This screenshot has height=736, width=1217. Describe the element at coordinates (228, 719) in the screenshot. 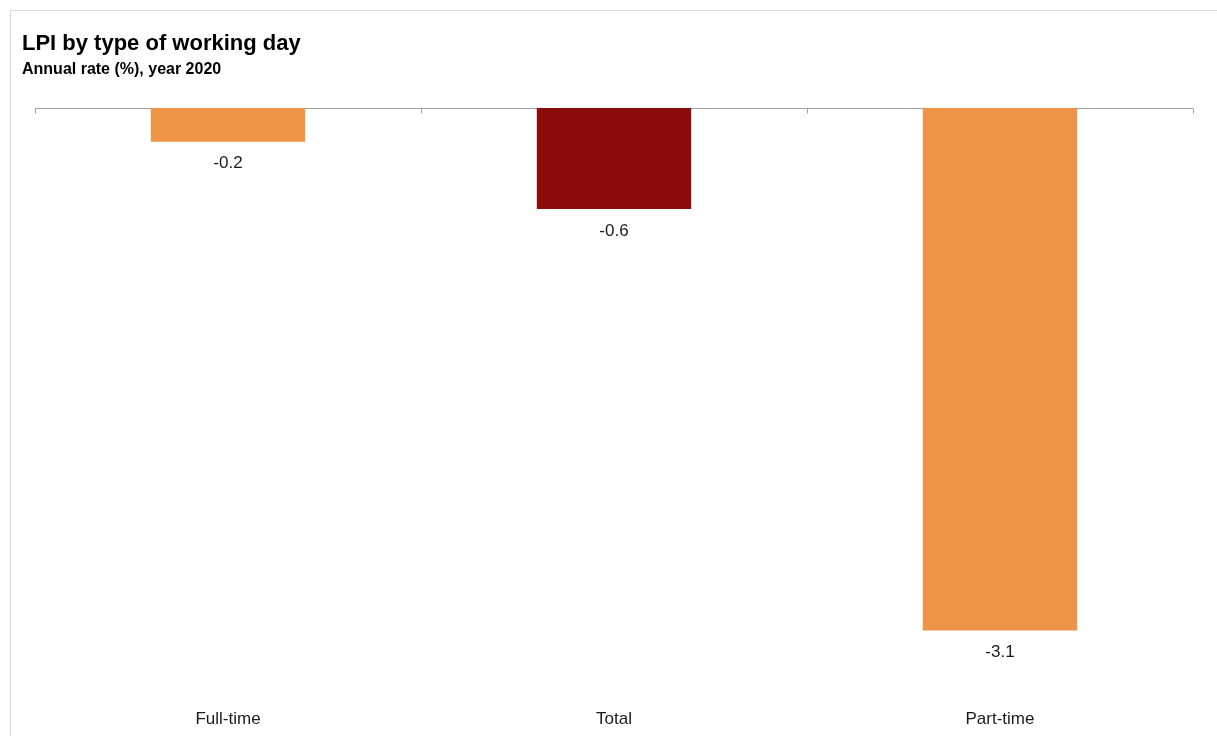

I see `x-tick-label: Full-time` at that location.